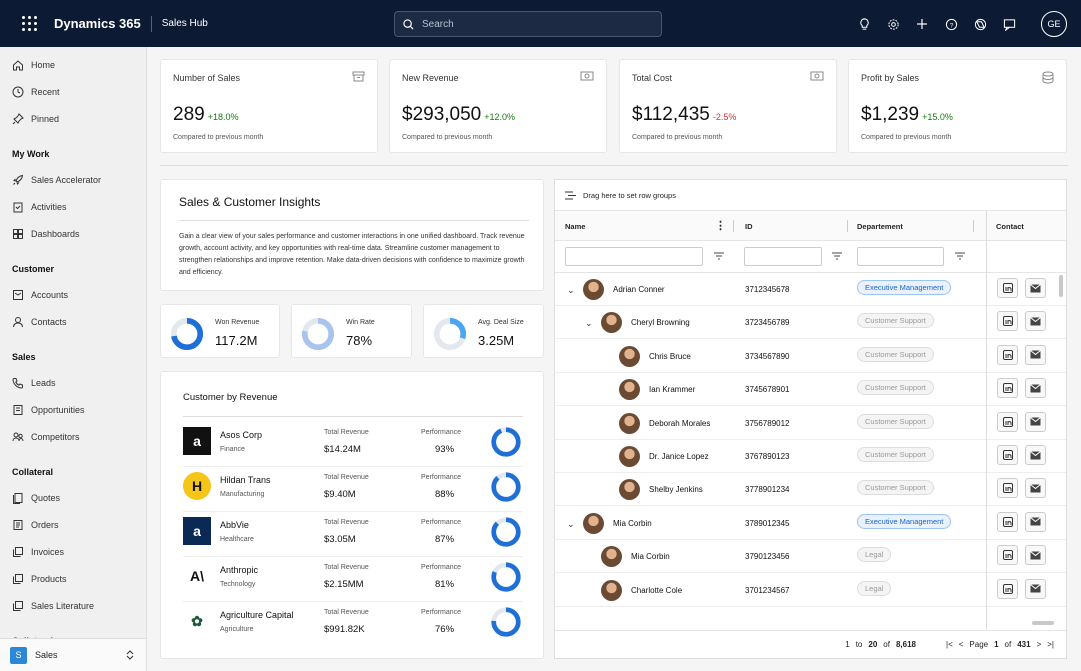 The height and width of the screenshot is (671, 1081). I want to click on copilot-icon, so click(980, 24).